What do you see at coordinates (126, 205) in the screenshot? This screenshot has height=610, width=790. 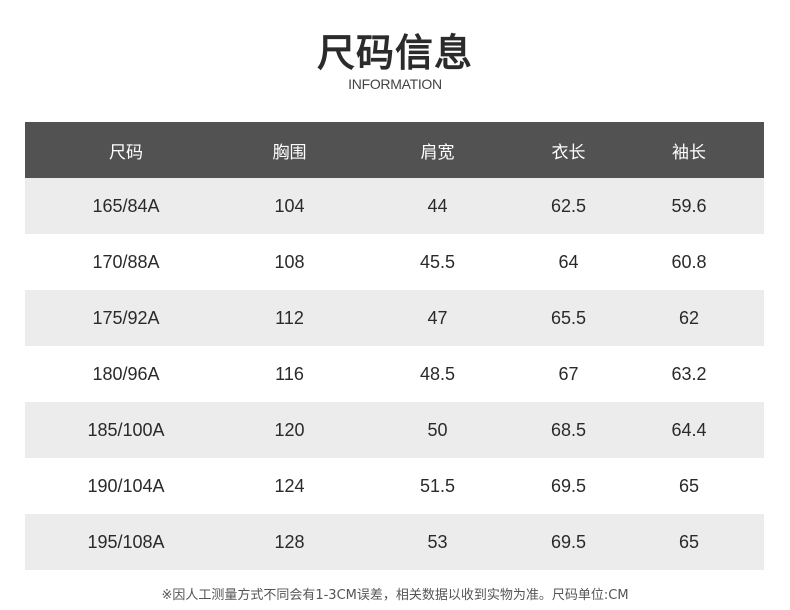 I see `cell-size: 165/84A` at bounding box center [126, 205].